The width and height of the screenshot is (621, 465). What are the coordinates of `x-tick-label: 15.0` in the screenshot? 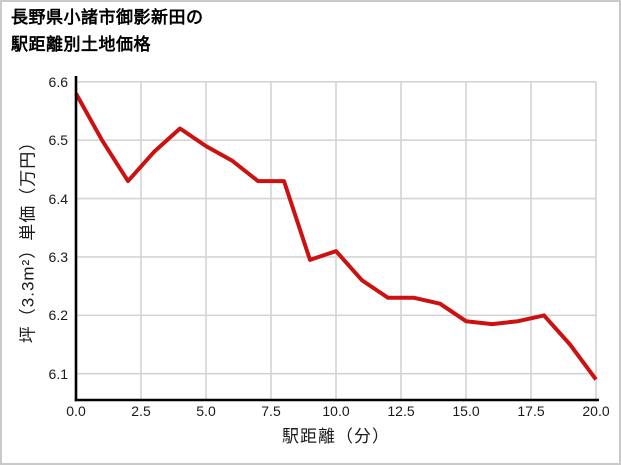 It's located at (466, 411).